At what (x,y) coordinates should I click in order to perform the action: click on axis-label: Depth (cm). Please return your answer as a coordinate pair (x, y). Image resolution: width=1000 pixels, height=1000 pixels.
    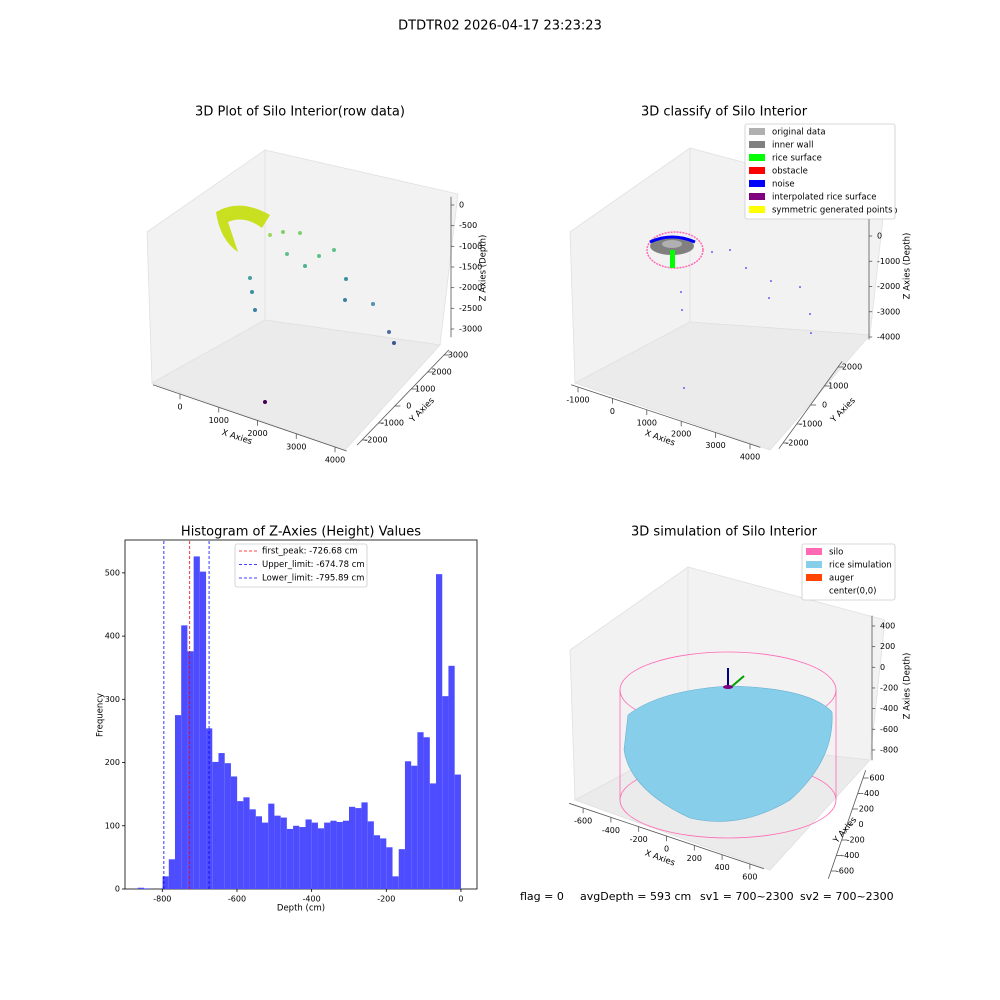
    Looking at the image, I should click on (301, 909).